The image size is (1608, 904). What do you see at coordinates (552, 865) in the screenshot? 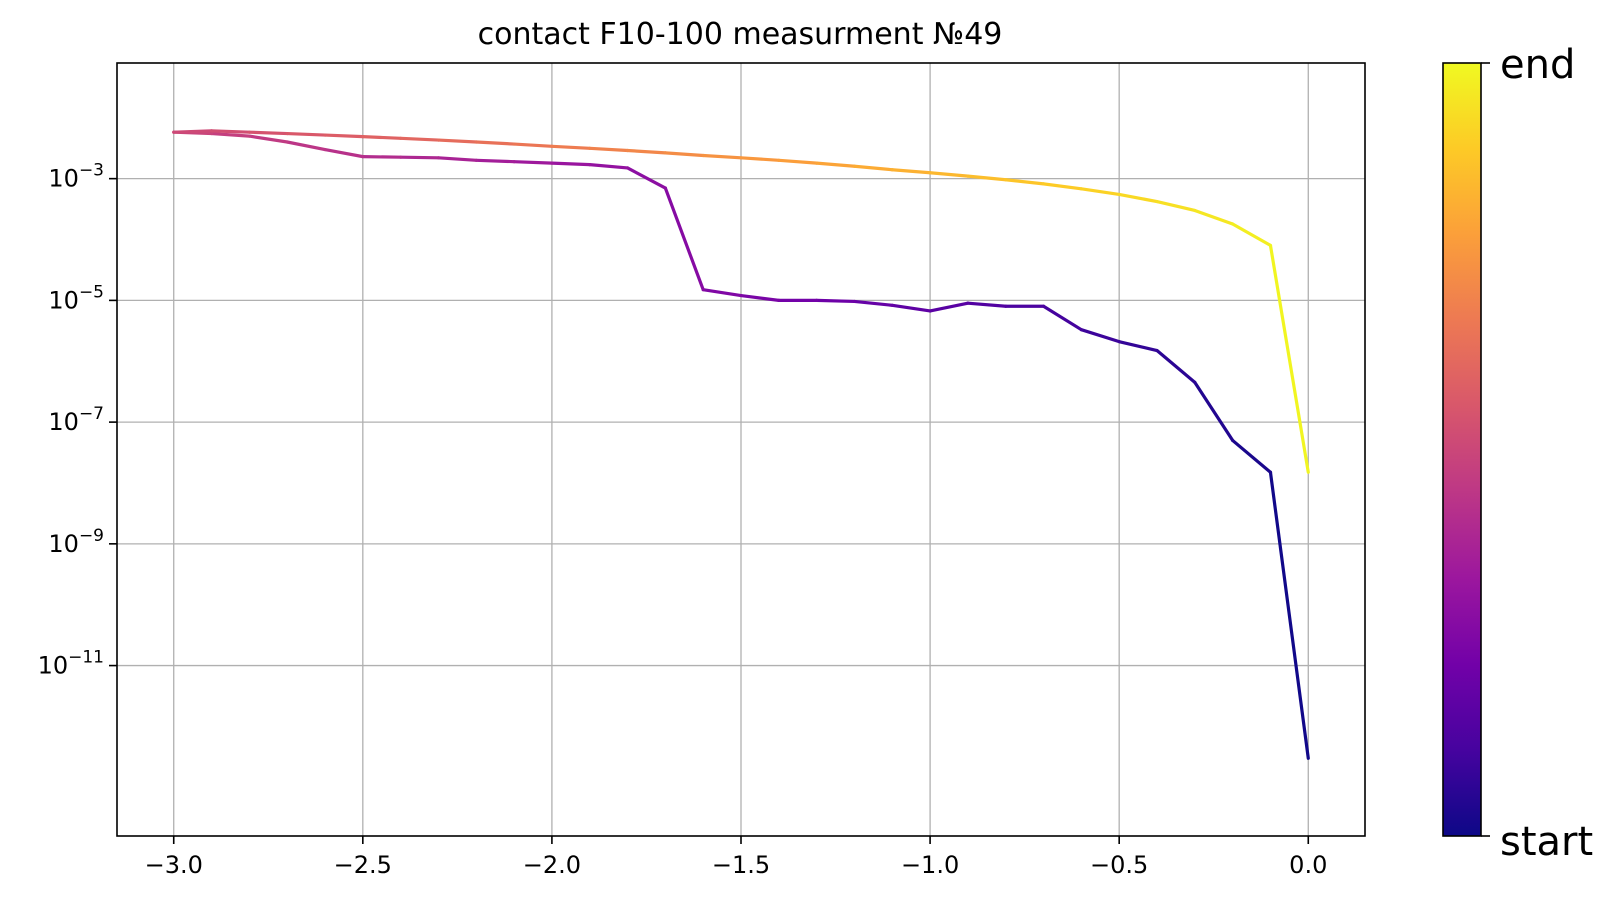
I see `x-tick-label: −2.0` at bounding box center [552, 865].